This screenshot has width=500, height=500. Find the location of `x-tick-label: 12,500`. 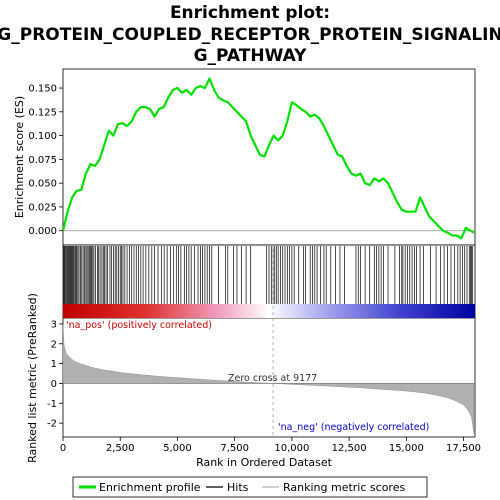

x-tick-label: 12,500 is located at coordinates (349, 448).